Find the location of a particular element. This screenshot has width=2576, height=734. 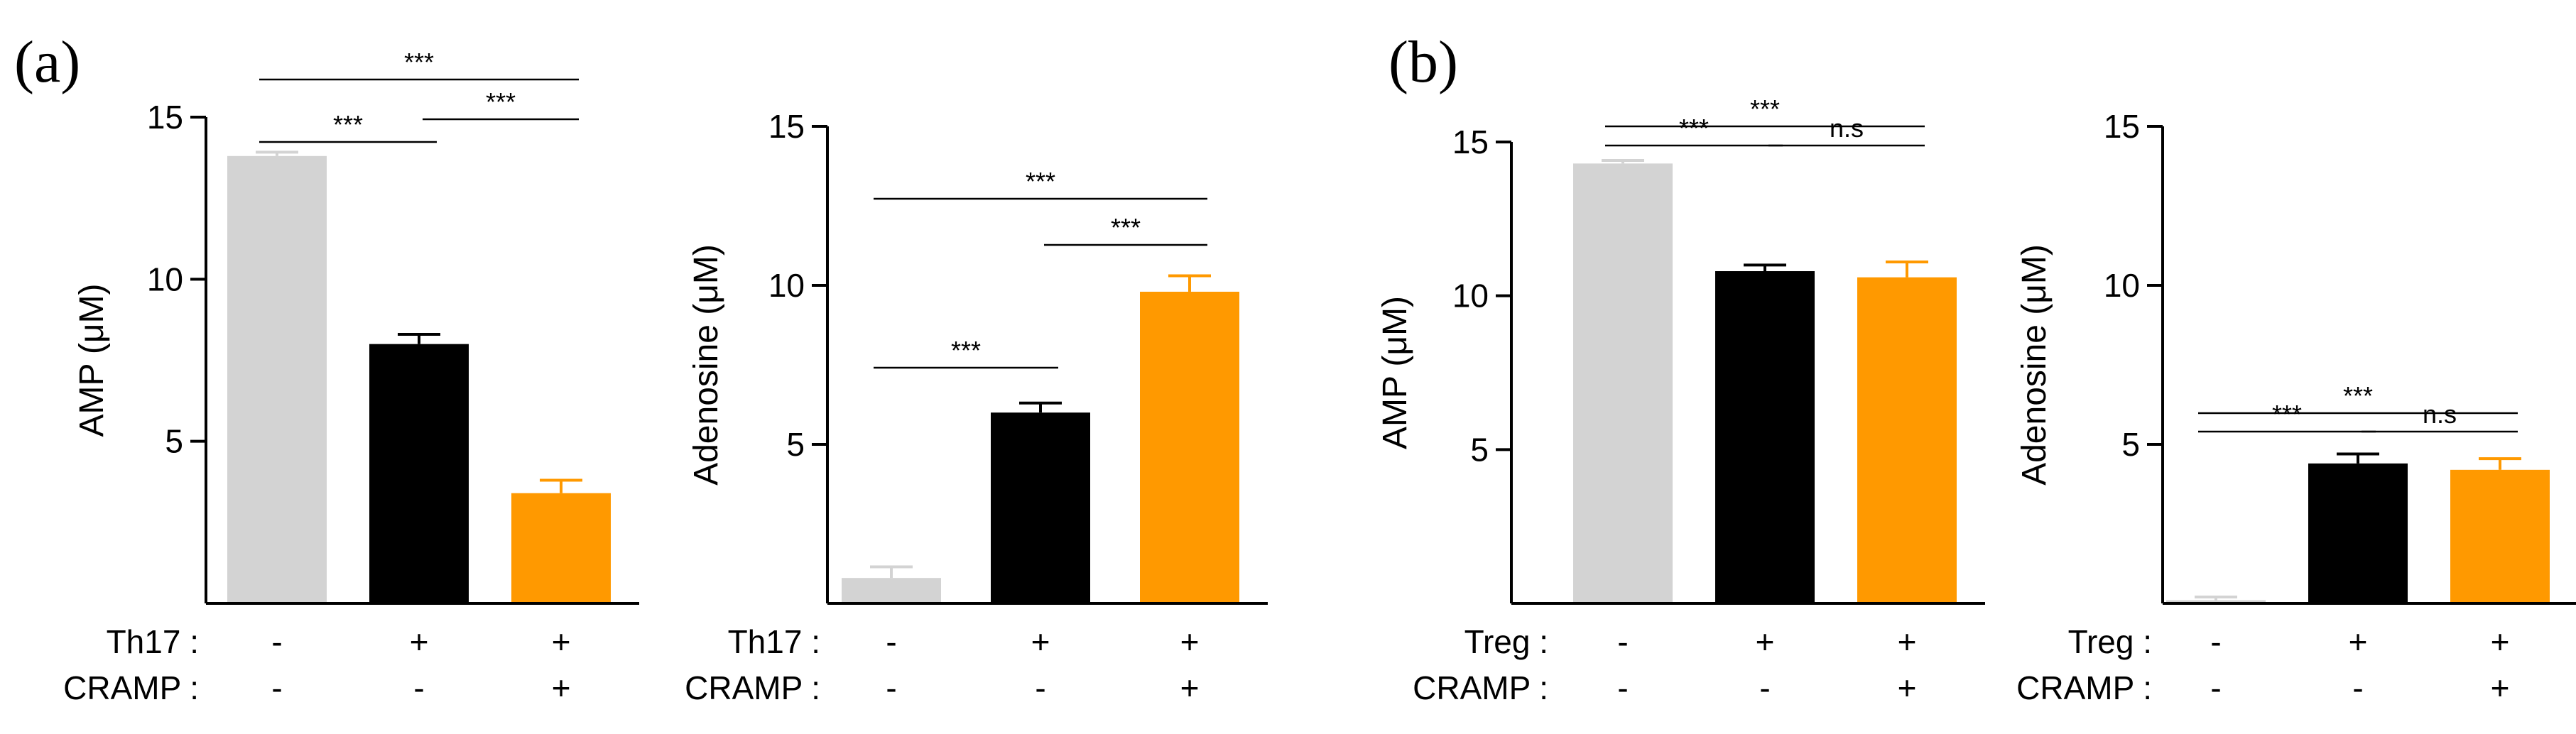

panel-label: (a) is located at coordinates (47, 62).